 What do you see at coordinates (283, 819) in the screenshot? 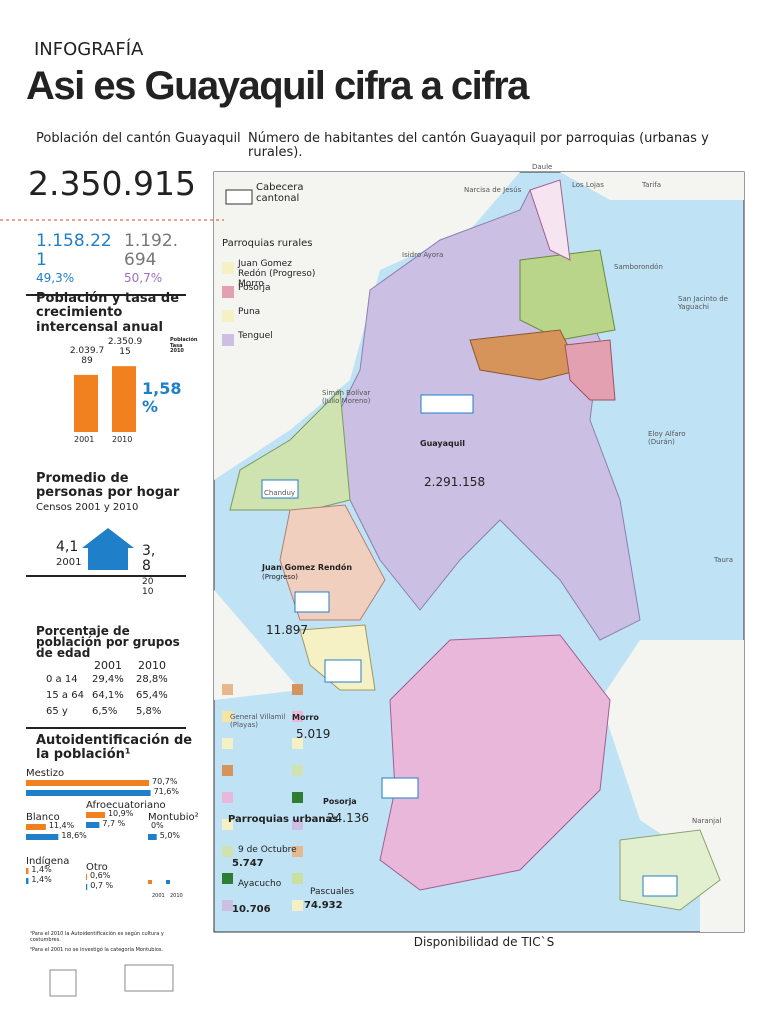
I see `legend-title: Parroquias urbanas` at bounding box center [283, 819].